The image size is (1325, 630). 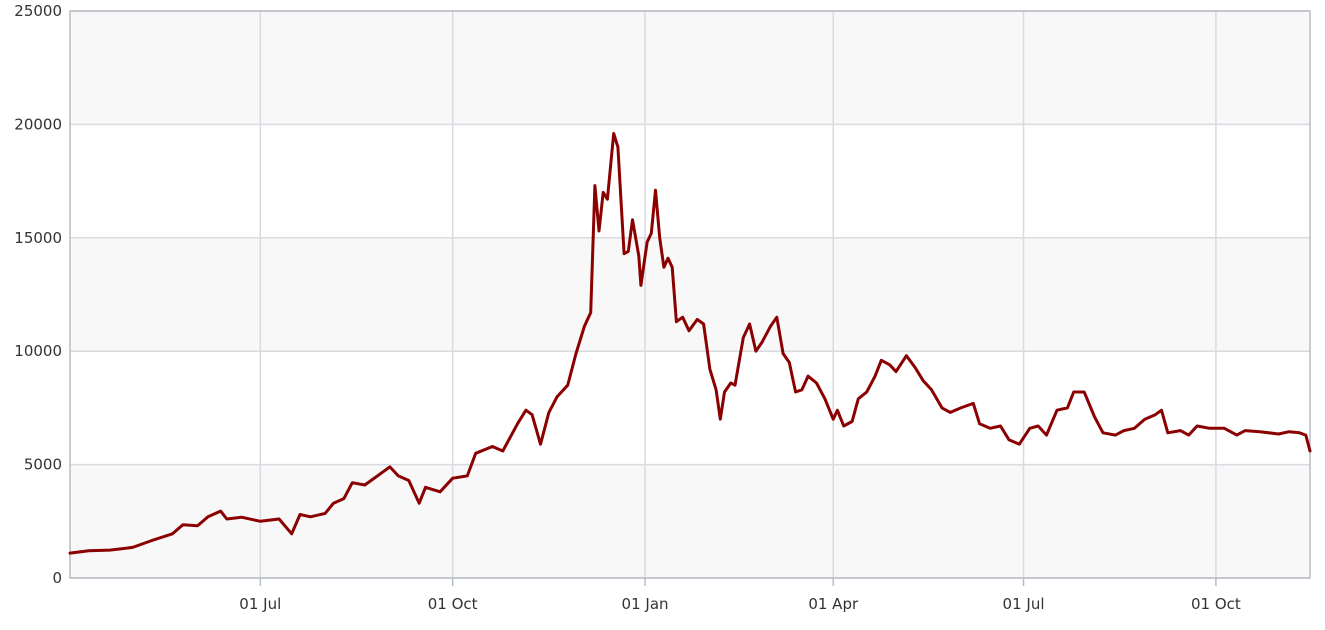 What do you see at coordinates (833, 604) in the screenshot?
I see `x-tick-label: 01 Apr` at bounding box center [833, 604].